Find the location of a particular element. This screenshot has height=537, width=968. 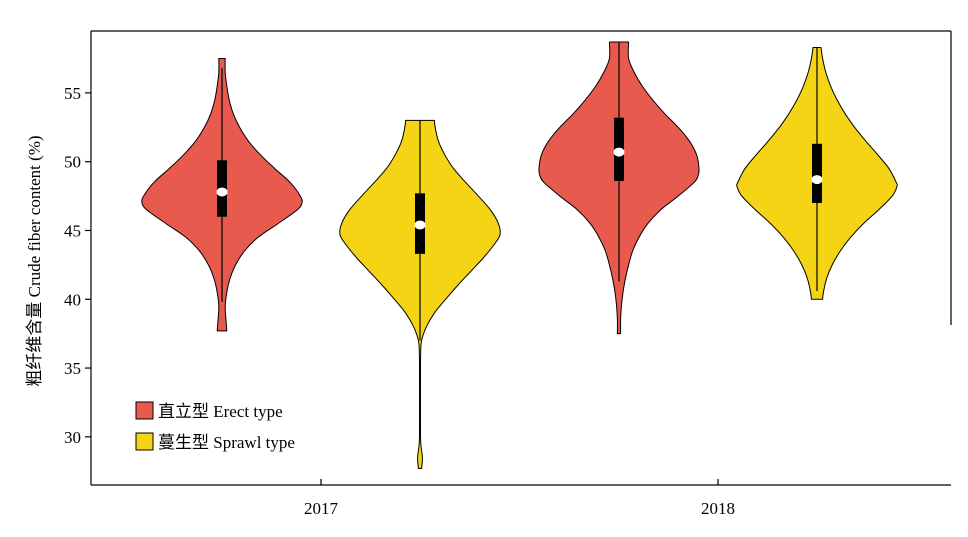

x-tick-label: 2017 is located at coordinates (321, 508).